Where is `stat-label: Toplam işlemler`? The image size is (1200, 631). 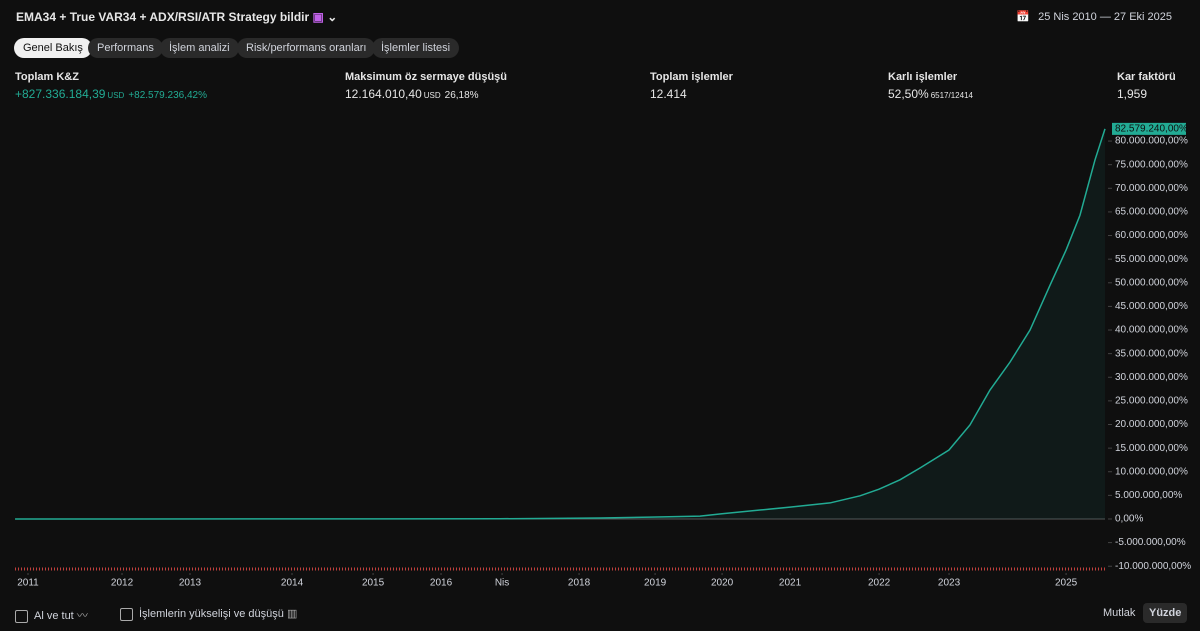
stat-label: Toplam işlemler is located at coordinates (691, 77).